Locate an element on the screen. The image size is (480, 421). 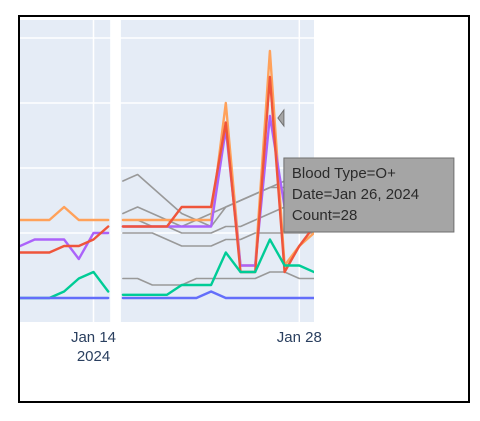
hover-tooltip: Blood Type=O+ Date=Jan 26, 2024 Count=28 is located at coordinates (366, 170).